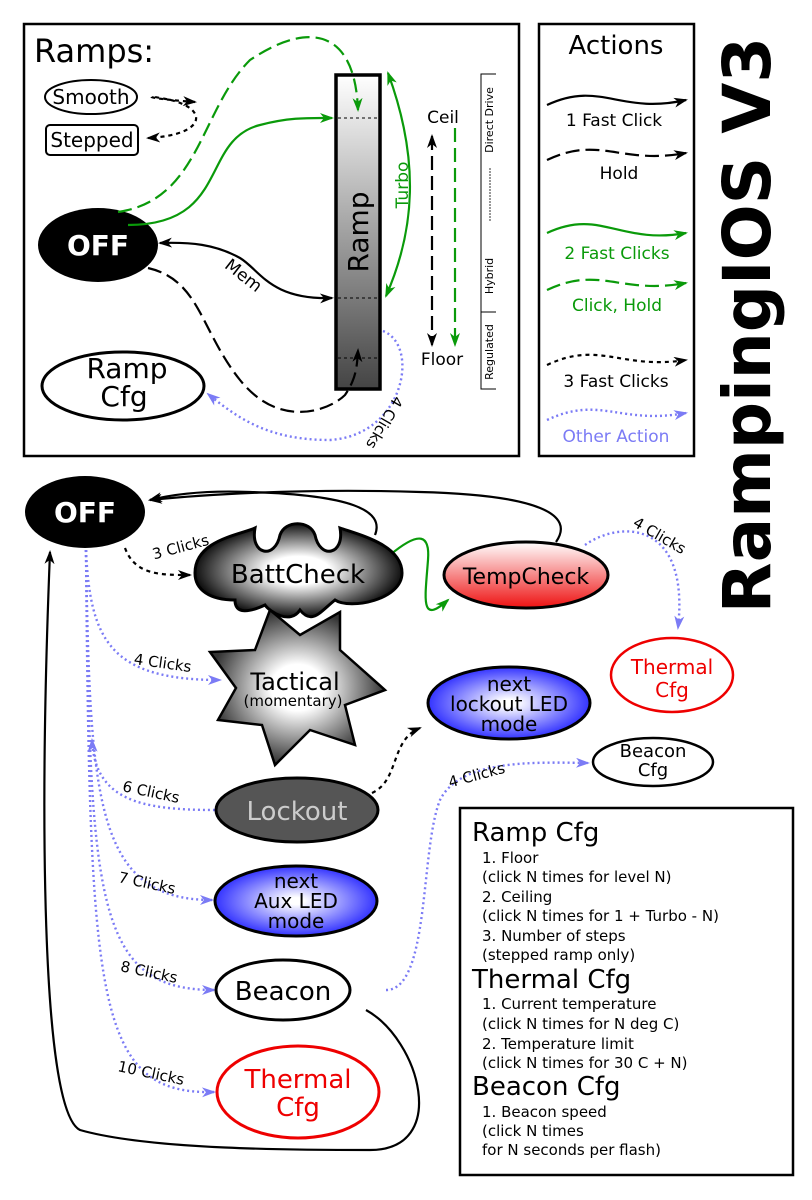 The width and height of the screenshot is (812, 1200). What do you see at coordinates (510, 858) in the screenshot?
I see `legend-ramp-line: 1. Floor` at bounding box center [510, 858].